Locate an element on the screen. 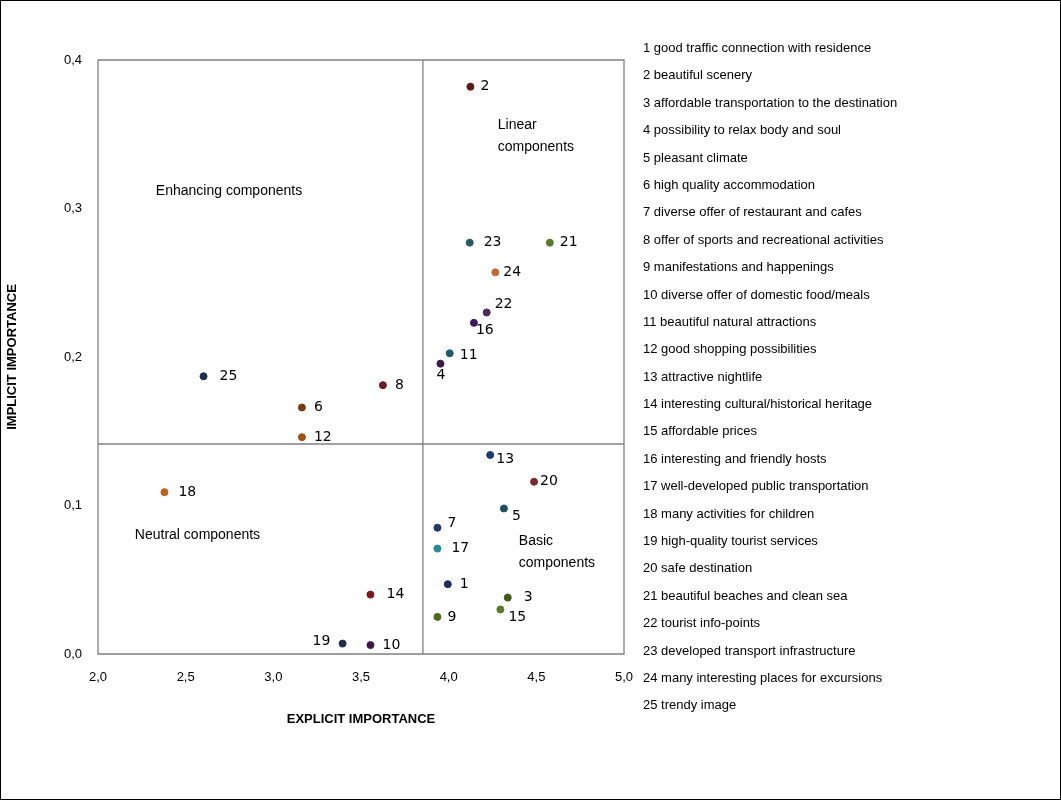 The width and height of the screenshot is (1061, 800). x-tick-label: 5,0 is located at coordinates (624, 677).